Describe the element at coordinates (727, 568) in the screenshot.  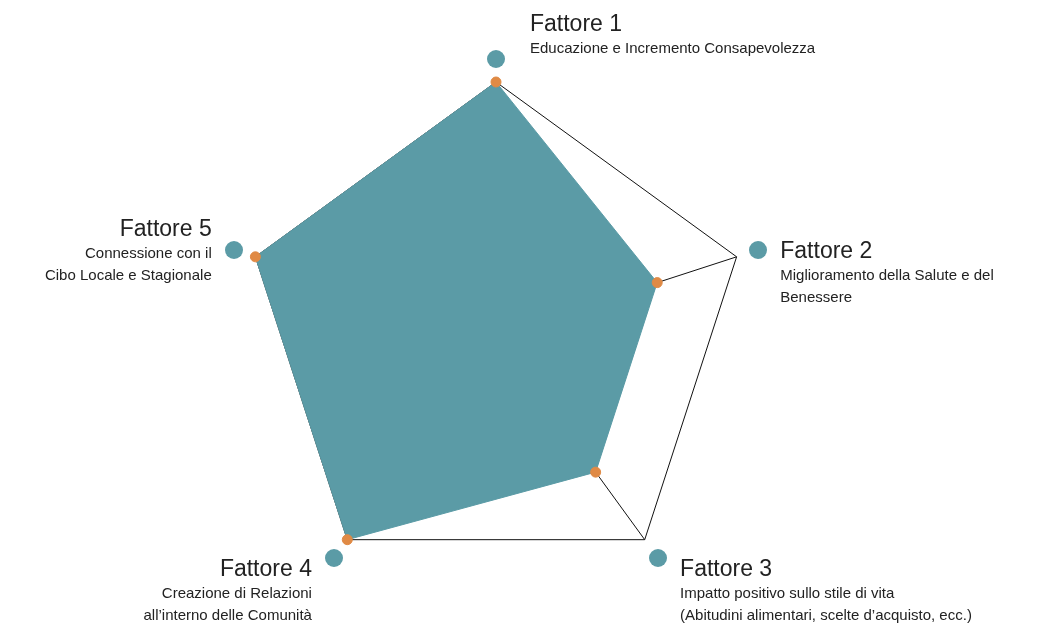
I see `spoke-label: Fattore 3` at that location.